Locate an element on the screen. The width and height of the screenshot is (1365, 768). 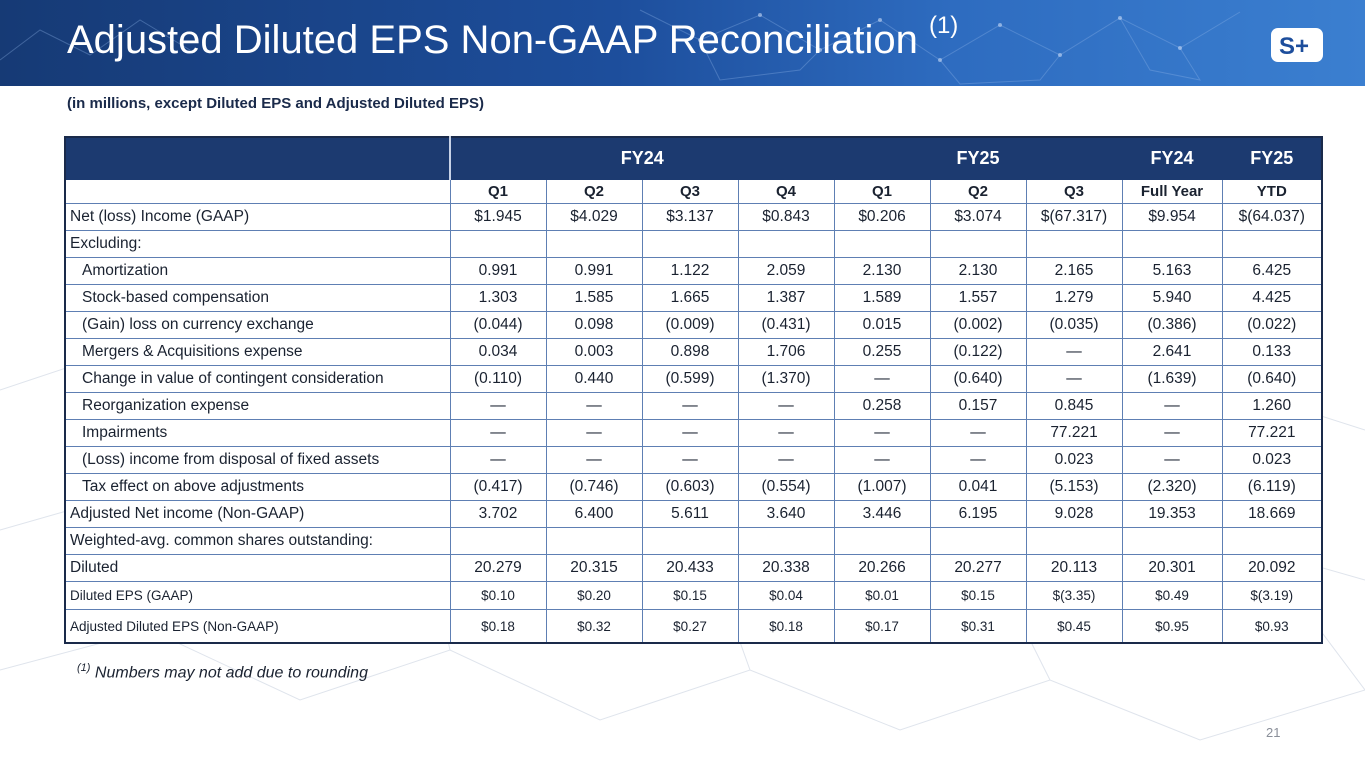
value-cell: (1.639) is located at coordinates (1172, 379).